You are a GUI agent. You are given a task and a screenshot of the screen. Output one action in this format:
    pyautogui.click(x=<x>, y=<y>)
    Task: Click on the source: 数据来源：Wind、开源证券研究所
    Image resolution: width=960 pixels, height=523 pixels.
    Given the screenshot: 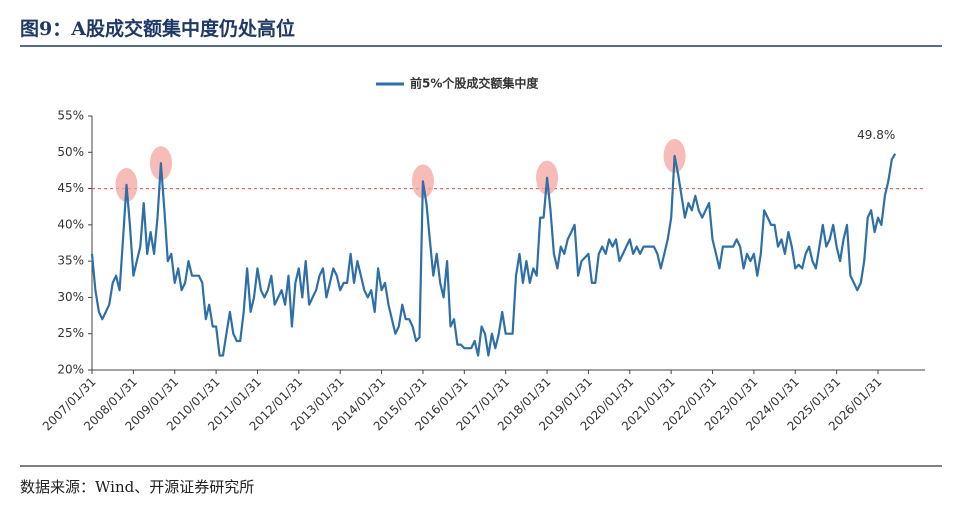 What is the action you would take?
    pyautogui.click(x=137, y=487)
    